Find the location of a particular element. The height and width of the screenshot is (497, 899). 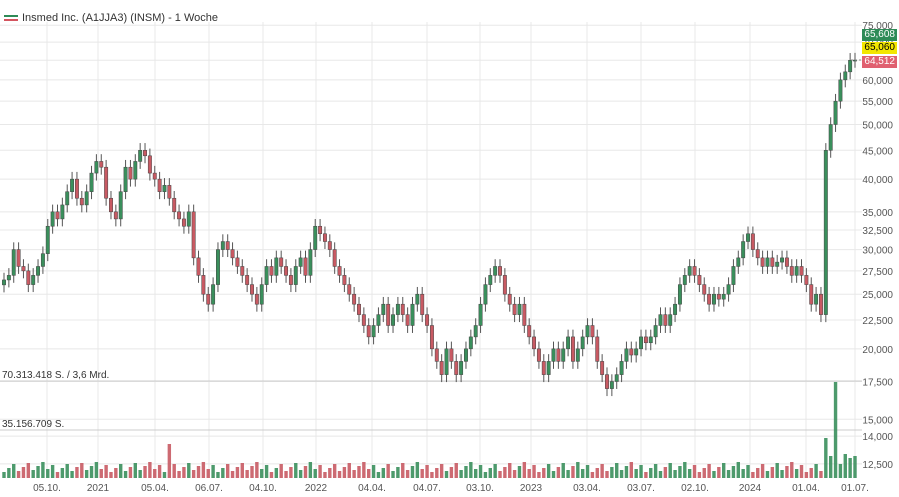

y-tick-label: 32,500 is located at coordinates (877, 231).